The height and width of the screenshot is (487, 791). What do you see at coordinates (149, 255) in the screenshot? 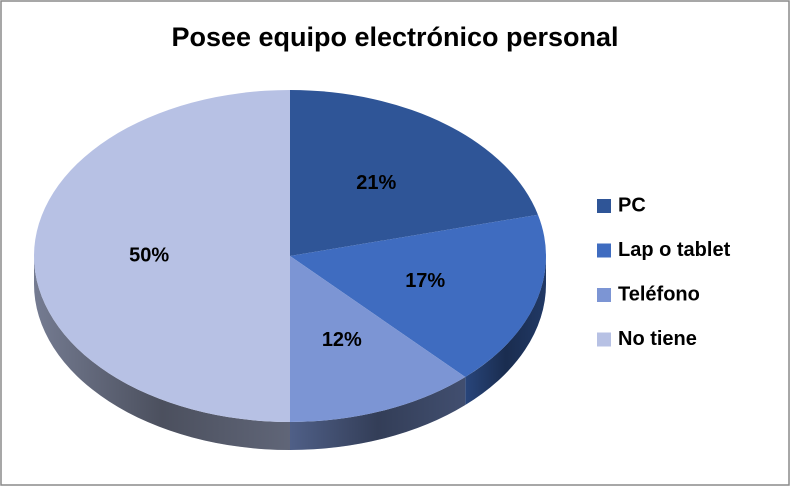
I see `data-label: 50%` at bounding box center [149, 255].